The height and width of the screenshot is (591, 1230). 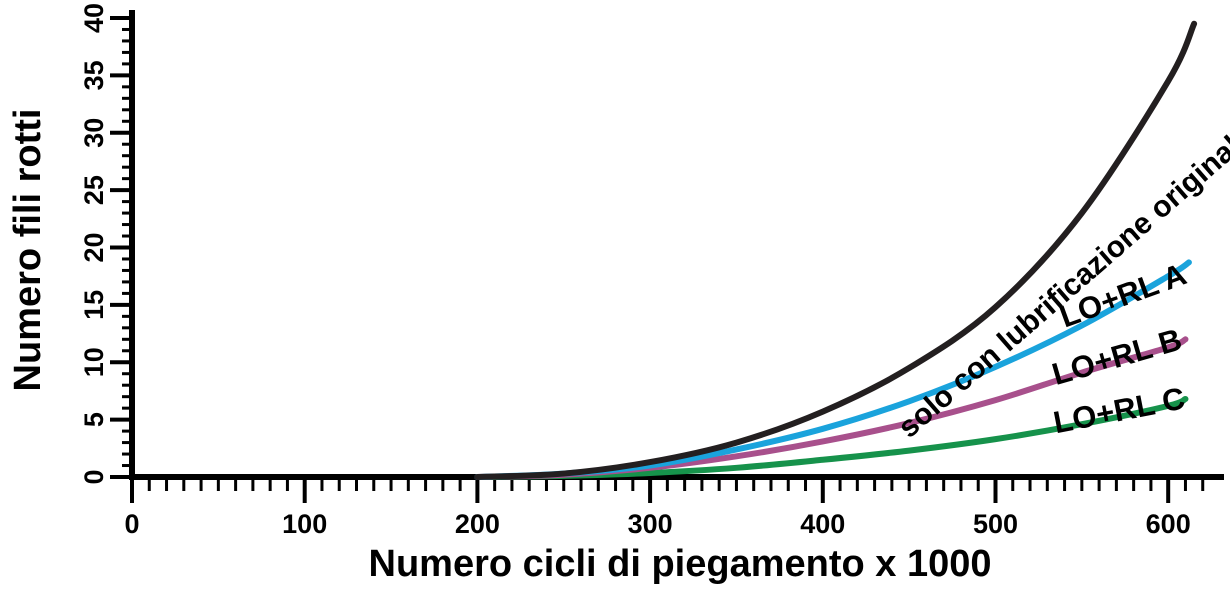 What do you see at coordinates (995, 524) in the screenshot?
I see `x-tick-label: 500` at bounding box center [995, 524].